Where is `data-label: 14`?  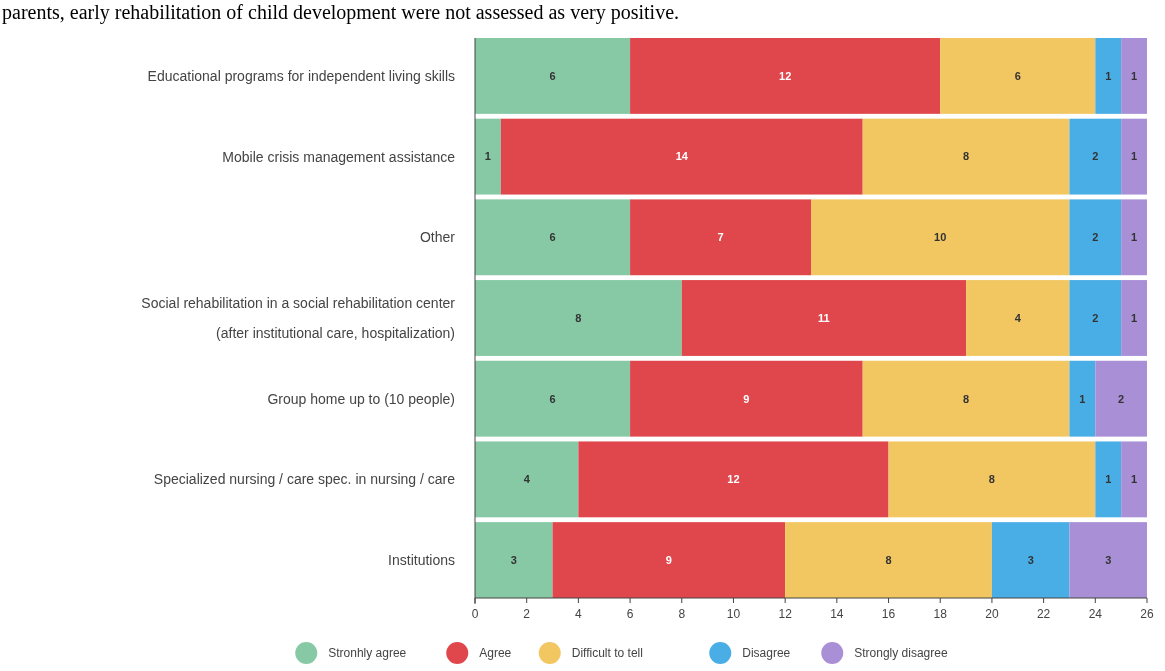 data-label: 14 is located at coordinates (682, 156).